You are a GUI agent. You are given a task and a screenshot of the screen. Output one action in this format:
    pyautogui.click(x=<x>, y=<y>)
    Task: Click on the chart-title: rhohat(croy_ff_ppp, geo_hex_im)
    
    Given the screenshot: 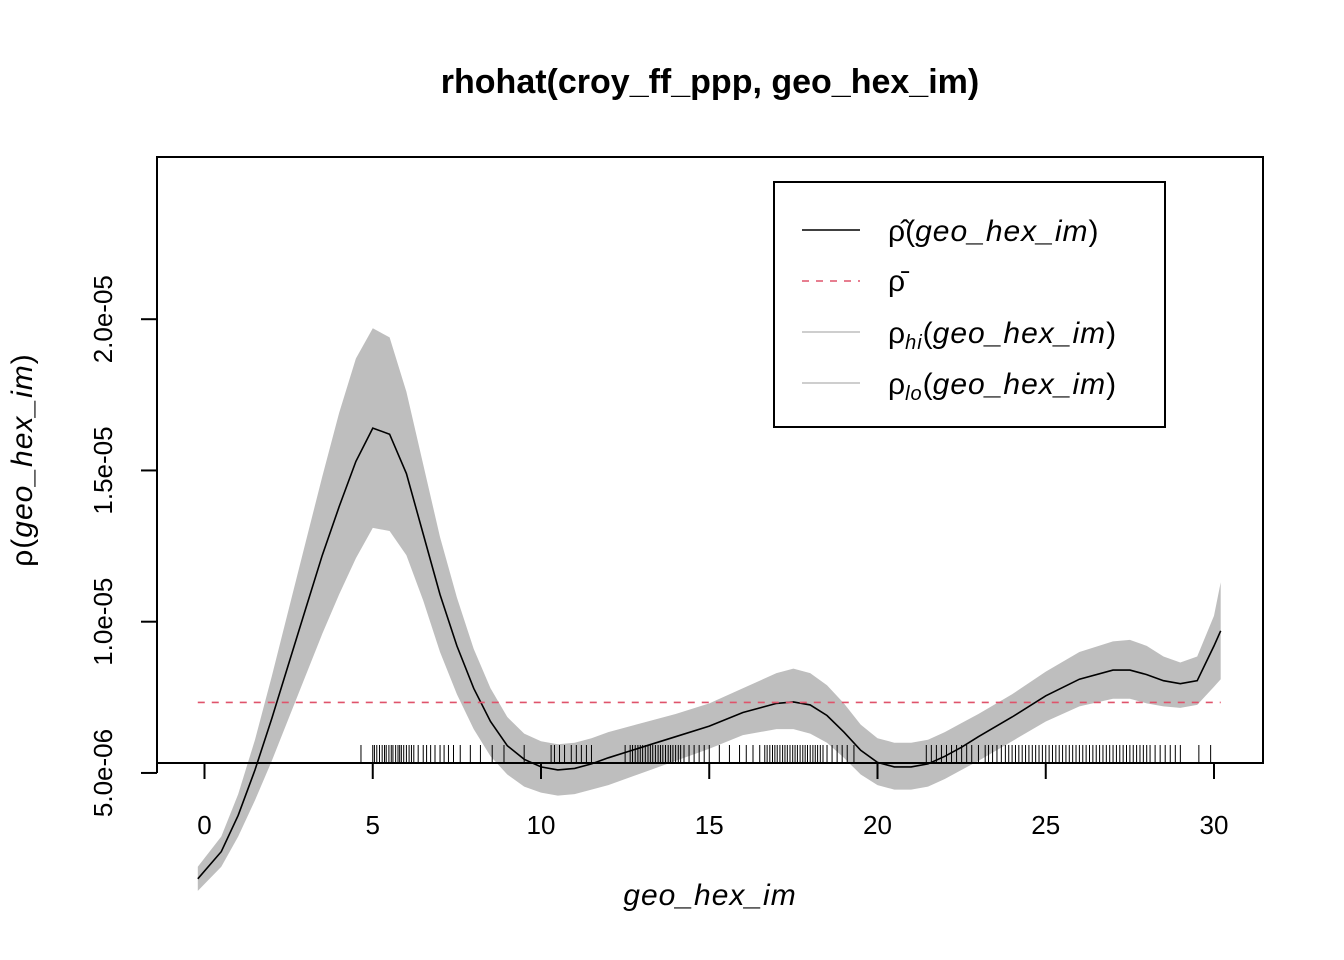 What is the action you would take?
    pyautogui.click(x=710, y=82)
    